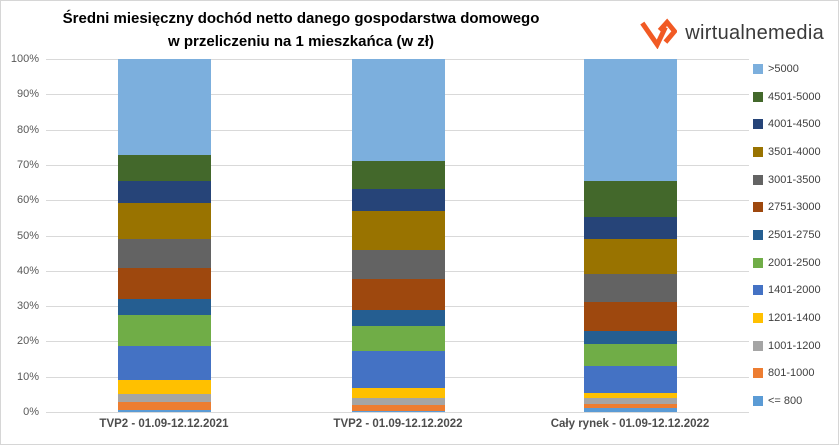 This screenshot has width=839, height=445. What do you see at coordinates (630, 424) in the screenshot?
I see `category-label: Cały rynek - 01.09-12.12.2022` at bounding box center [630, 424].